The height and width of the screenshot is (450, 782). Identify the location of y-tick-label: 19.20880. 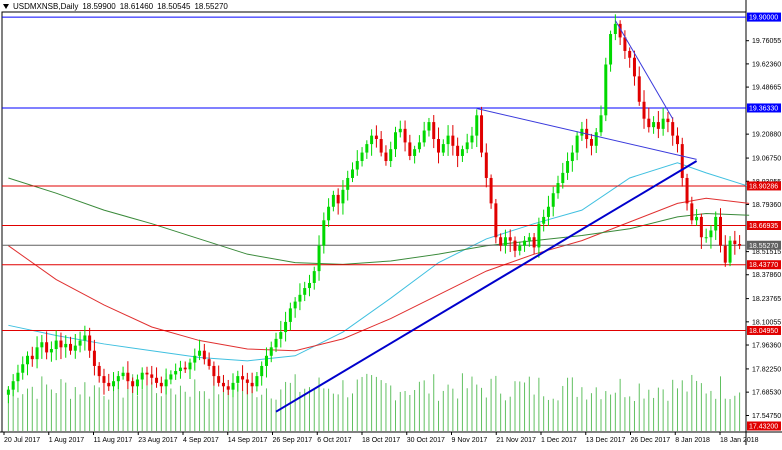
(766, 135).